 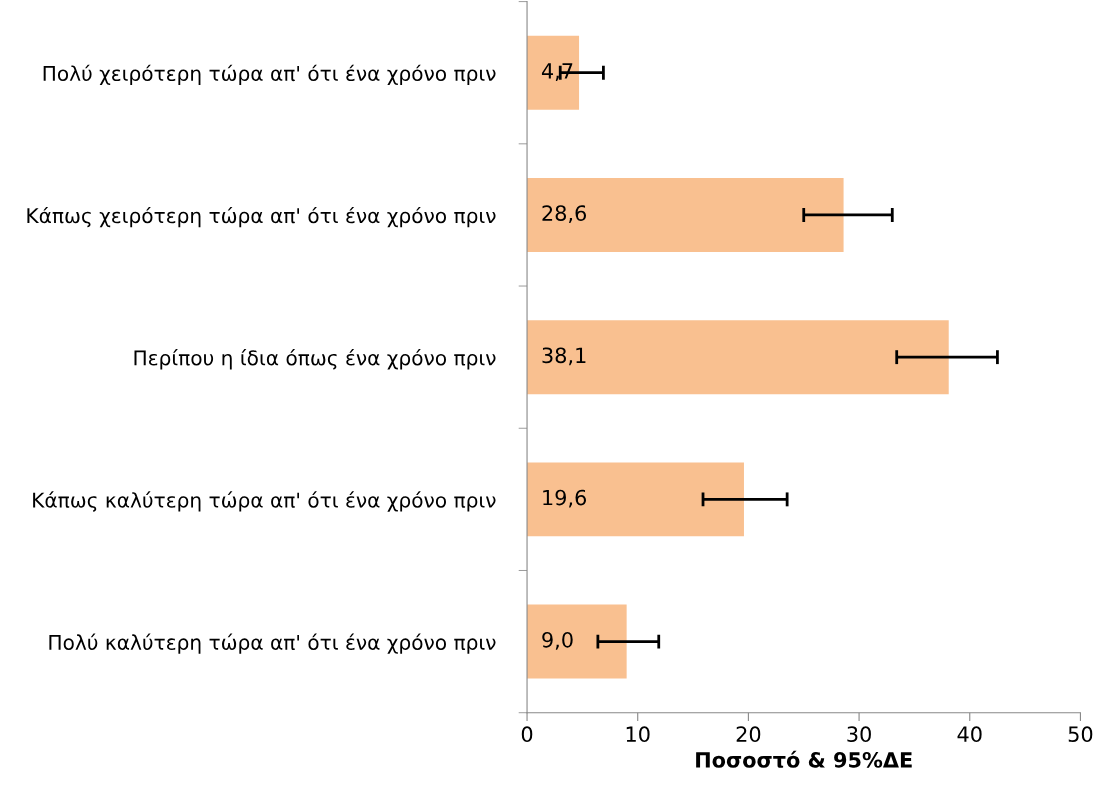 I want to click on data-label: 38,1, so click(x=564, y=356).